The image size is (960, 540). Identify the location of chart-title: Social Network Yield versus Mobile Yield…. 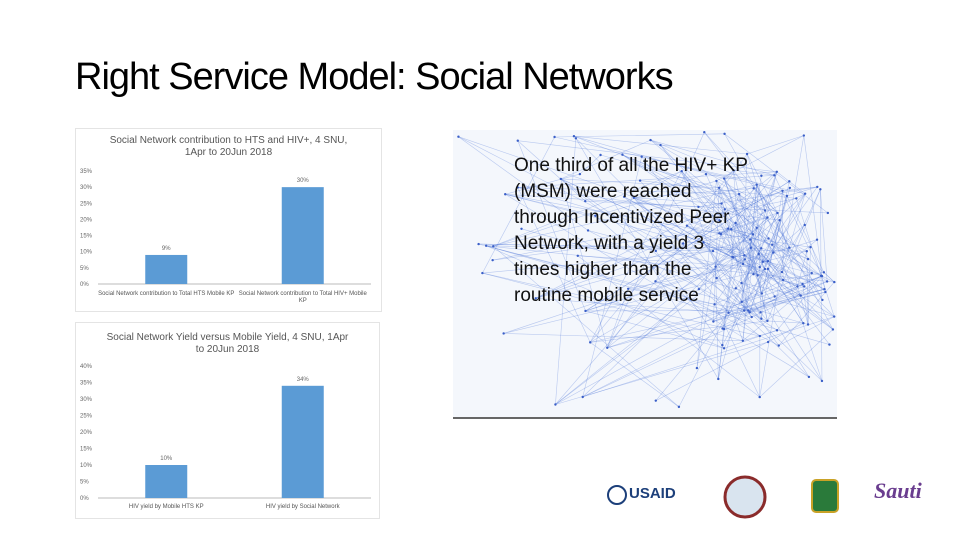
(227, 343).